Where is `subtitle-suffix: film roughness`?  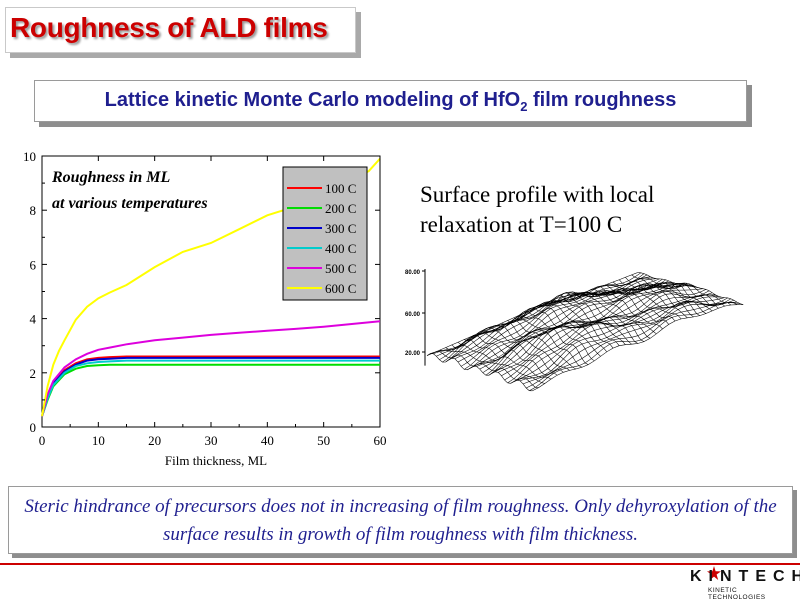
subtitle-suffix: film roughness is located at coordinates (602, 100).